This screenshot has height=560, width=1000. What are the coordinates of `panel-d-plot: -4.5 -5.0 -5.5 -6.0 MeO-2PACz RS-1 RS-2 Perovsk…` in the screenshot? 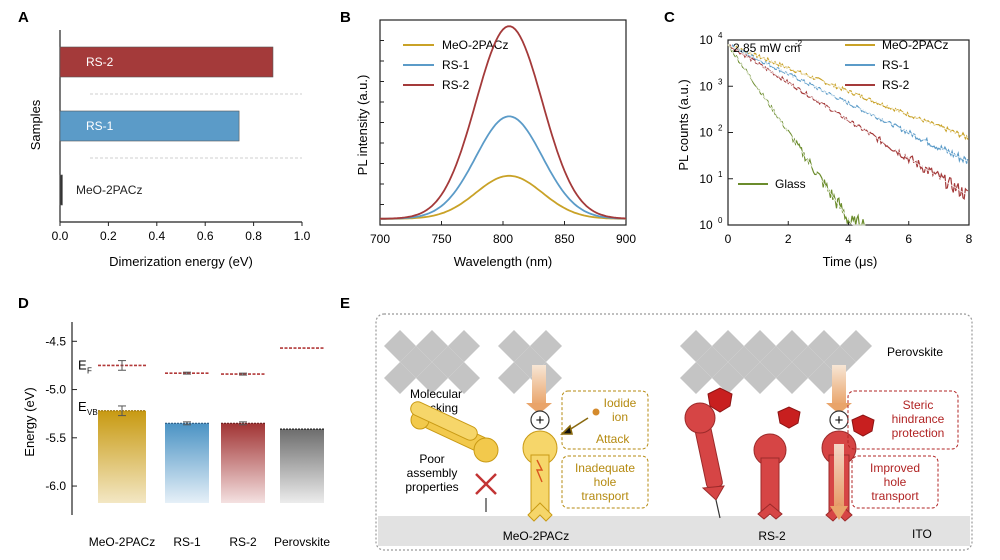 It's located at (187, 435).